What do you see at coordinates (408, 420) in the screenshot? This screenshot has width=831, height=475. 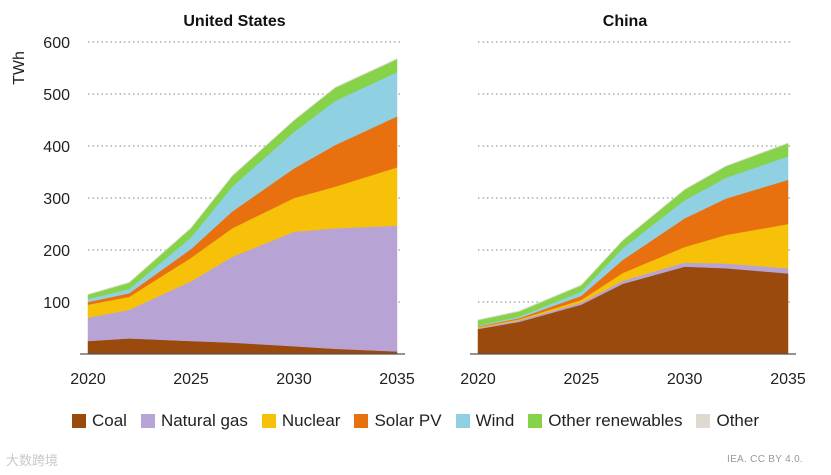 I see `legend-label: Solar PV` at bounding box center [408, 420].